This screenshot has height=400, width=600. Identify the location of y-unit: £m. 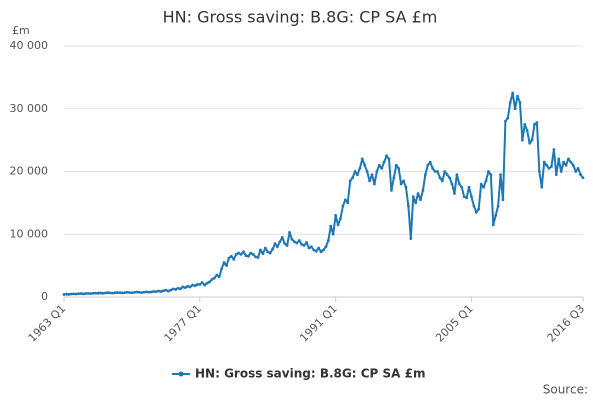
(21, 30).